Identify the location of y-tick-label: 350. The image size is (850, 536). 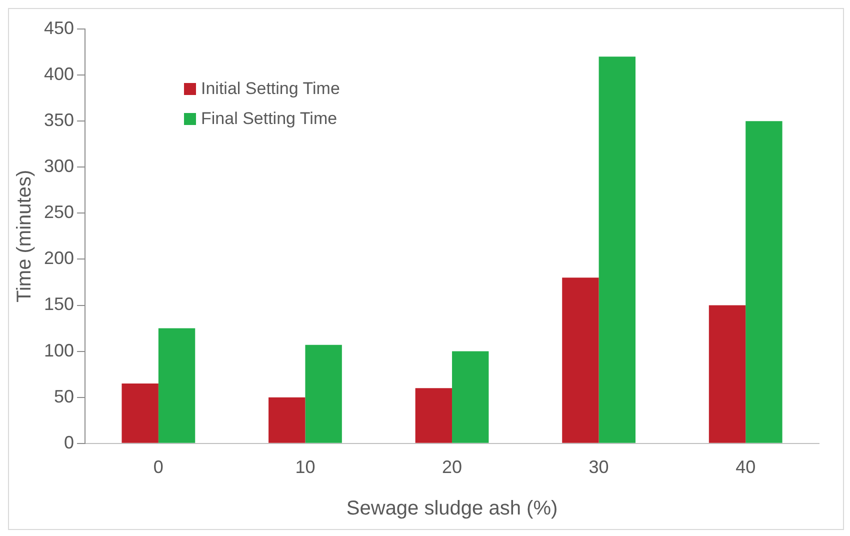
(59, 120).